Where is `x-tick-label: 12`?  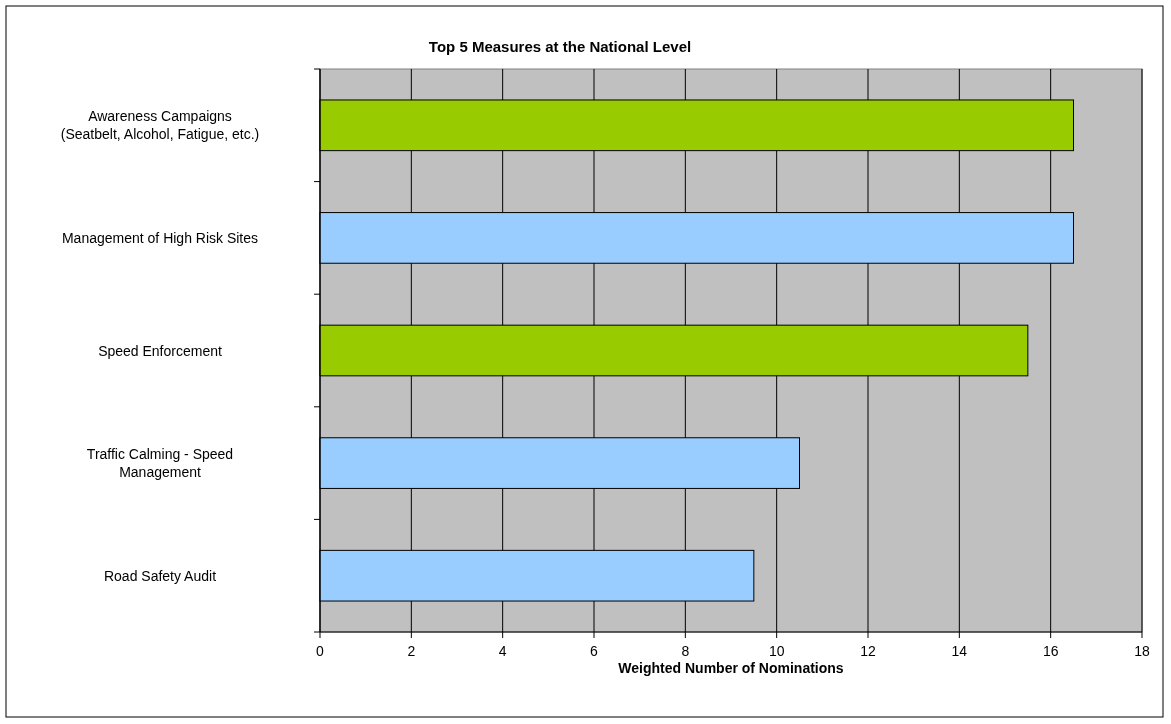 x-tick-label: 12 is located at coordinates (868, 651).